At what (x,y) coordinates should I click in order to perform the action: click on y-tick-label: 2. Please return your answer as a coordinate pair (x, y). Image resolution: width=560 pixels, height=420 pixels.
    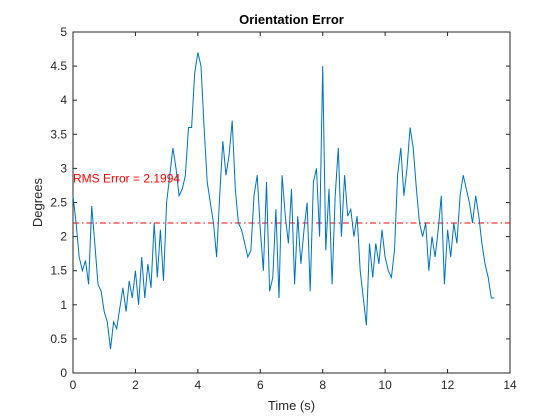
    Looking at the image, I should click on (63, 237).